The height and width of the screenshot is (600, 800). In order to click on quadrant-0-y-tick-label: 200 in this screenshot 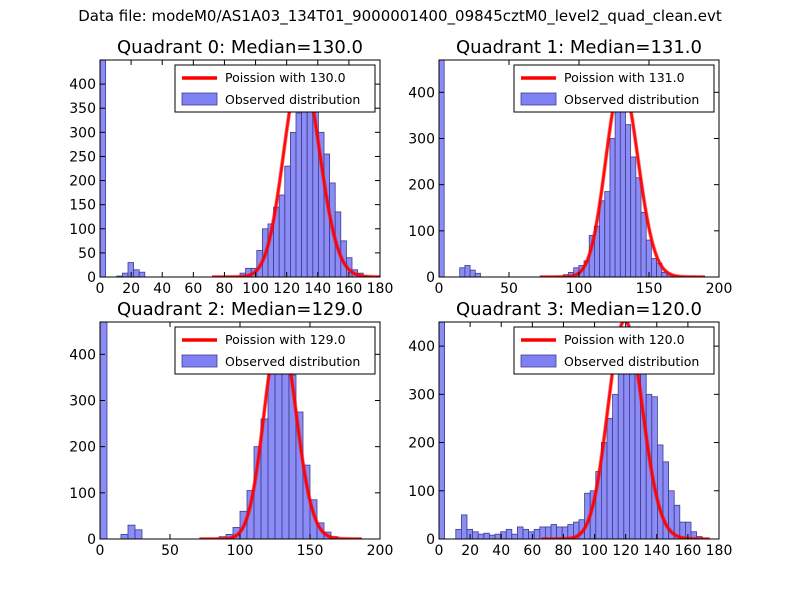, I will do `click(82, 182)`.